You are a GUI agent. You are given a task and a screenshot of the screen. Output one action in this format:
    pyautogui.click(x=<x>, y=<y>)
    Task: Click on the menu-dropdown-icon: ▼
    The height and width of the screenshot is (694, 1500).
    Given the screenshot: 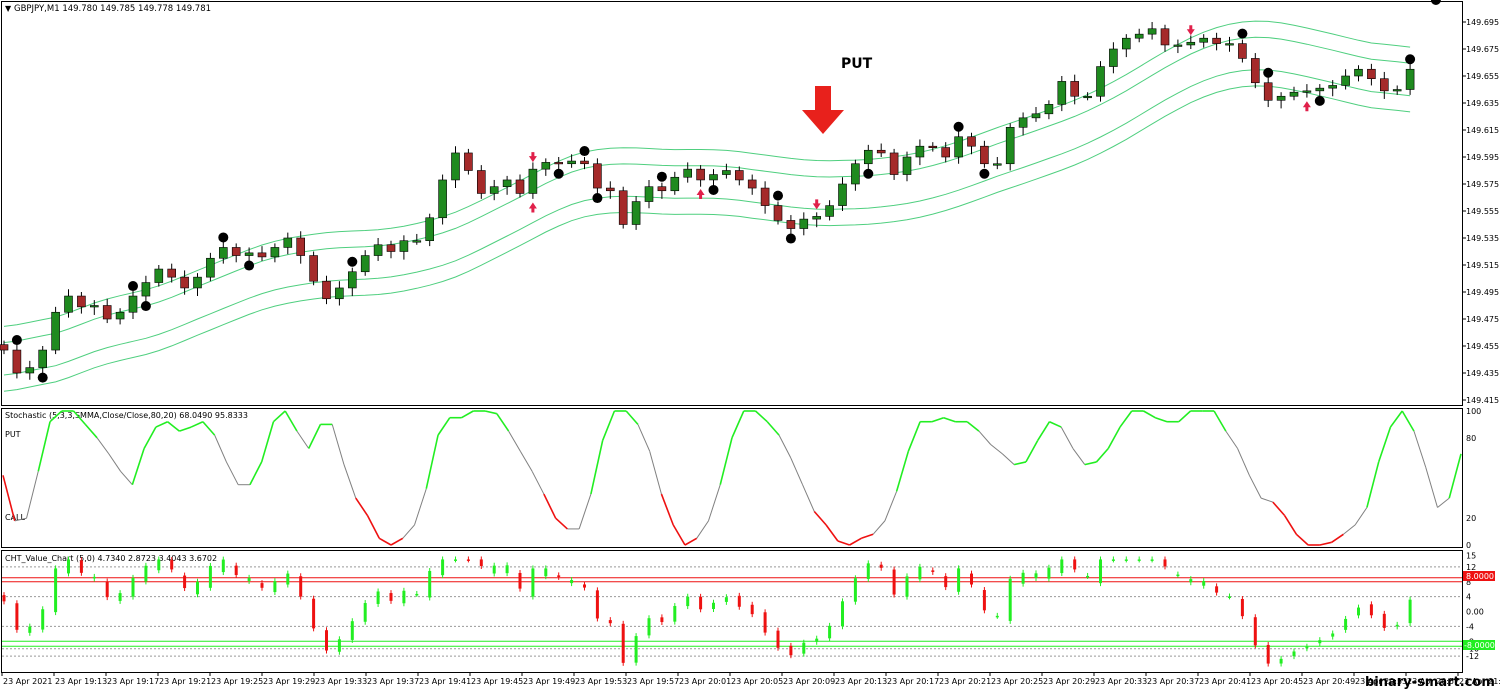 What is the action you would take?
    pyautogui.click(x=8, y=8)
    